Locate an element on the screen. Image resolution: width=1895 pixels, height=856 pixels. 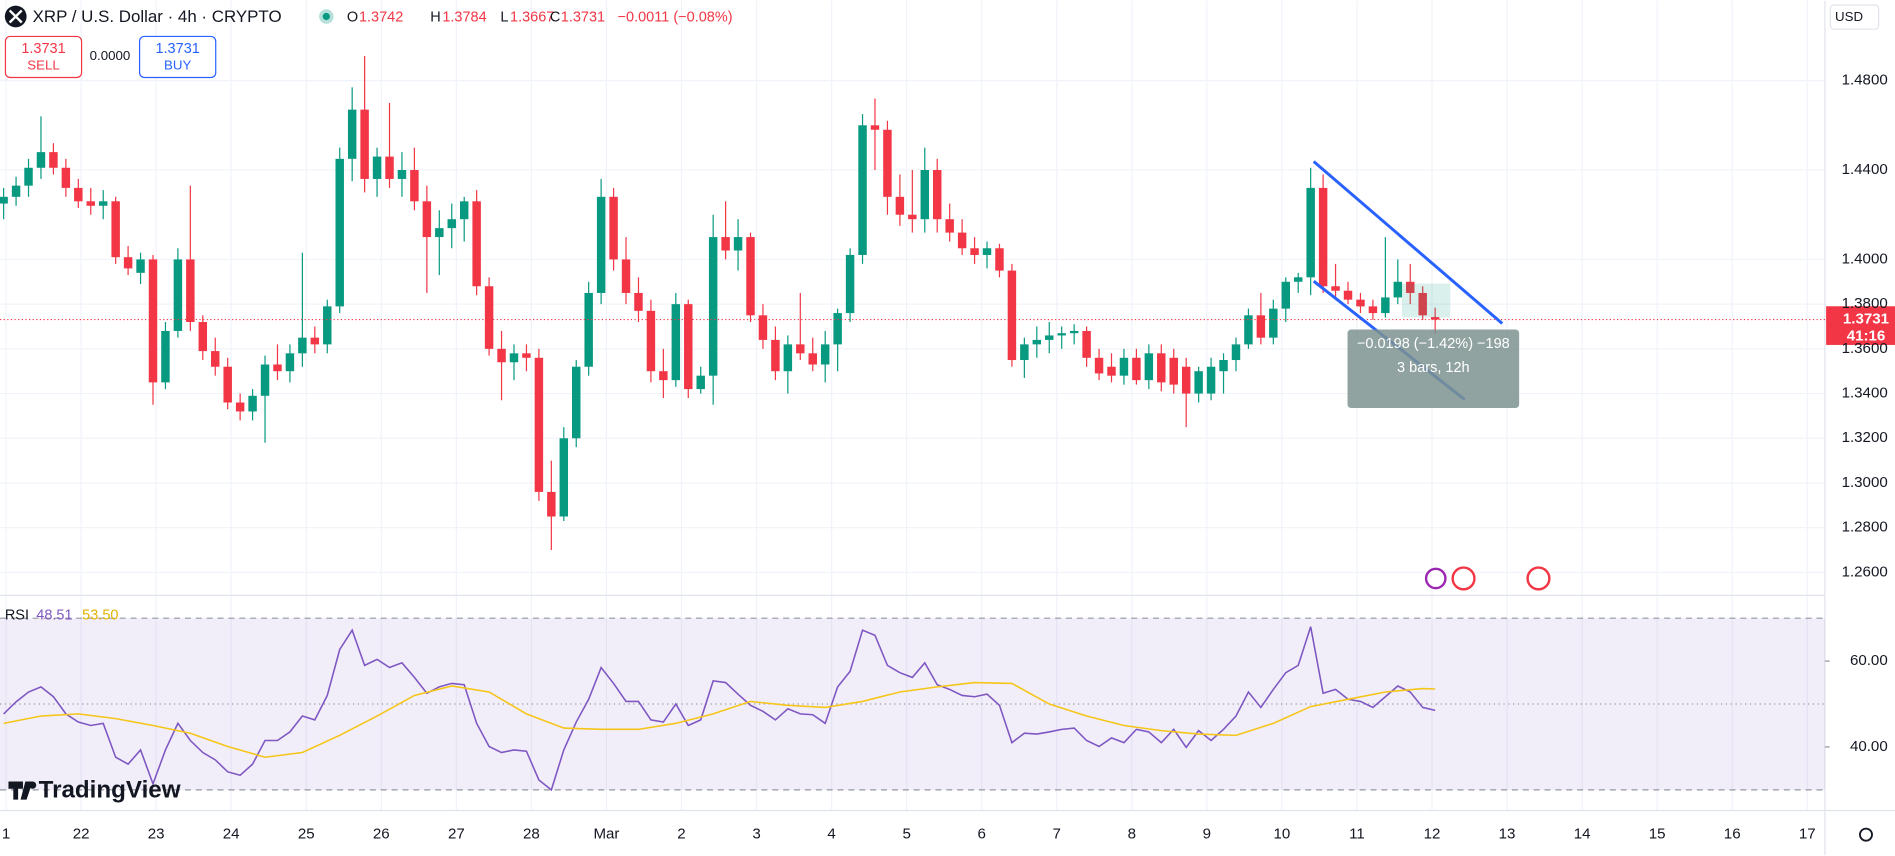
rsi-tick-label: 60.00 is located at coordinates (1869, 660).